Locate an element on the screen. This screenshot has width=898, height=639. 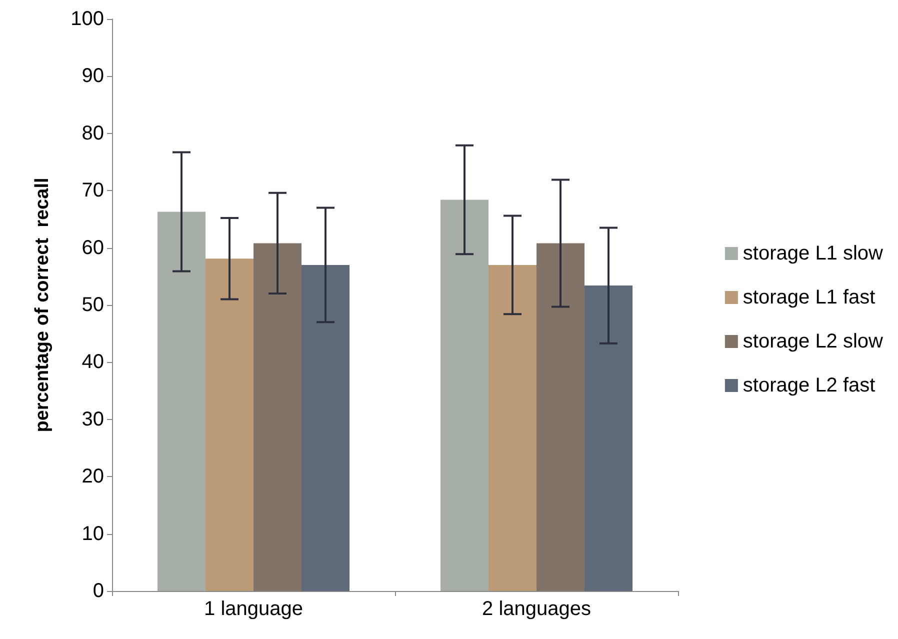
y-tick-label: 70 is located at coordinates (93, 191).